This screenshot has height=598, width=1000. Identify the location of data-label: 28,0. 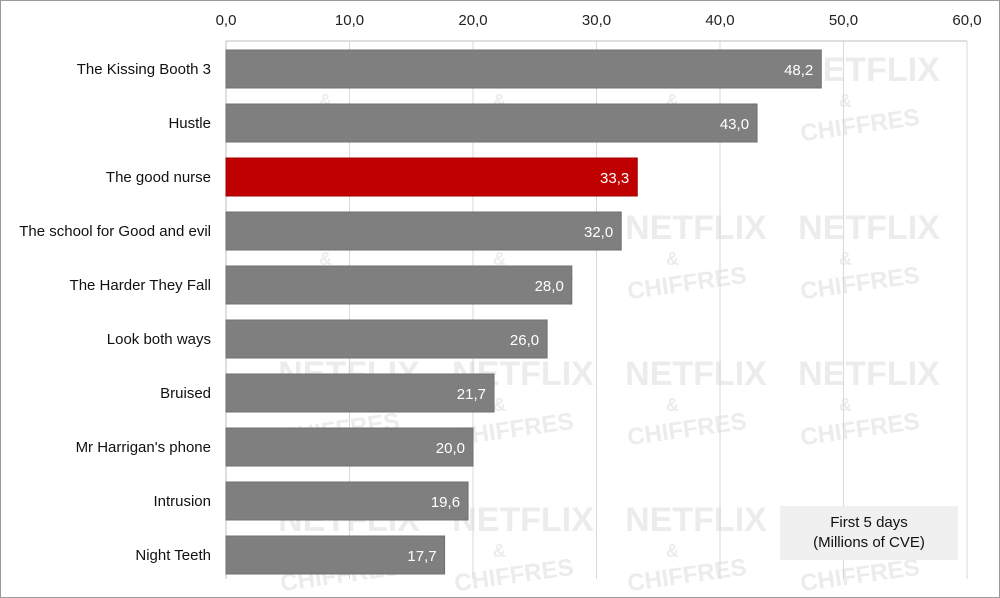
(549, 286).